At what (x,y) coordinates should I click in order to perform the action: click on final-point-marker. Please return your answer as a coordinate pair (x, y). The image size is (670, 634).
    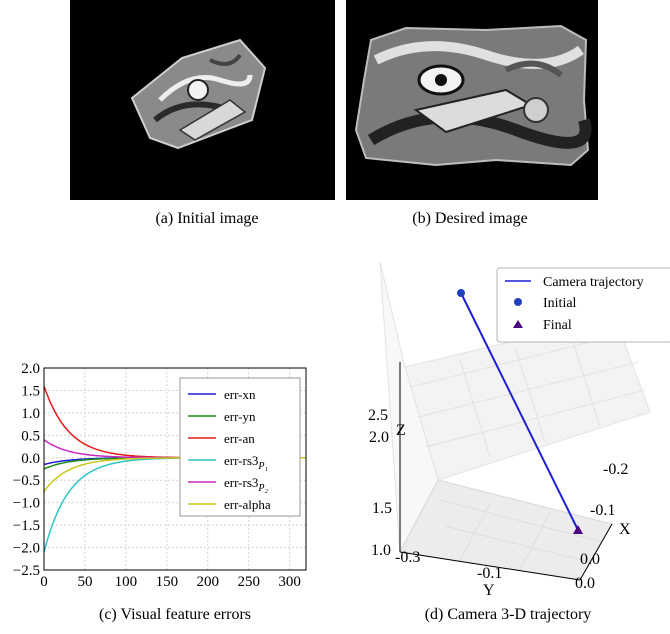
    Looking at the image, I should click on (578, 529).